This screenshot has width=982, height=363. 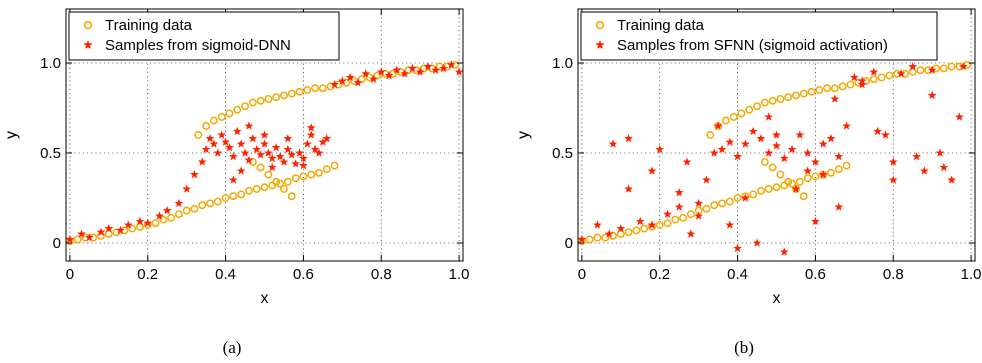 What do you see at coordinates (88, 25) in the screenshot?
I see `legend-marker-training-data` at bounding box center [88, 25].